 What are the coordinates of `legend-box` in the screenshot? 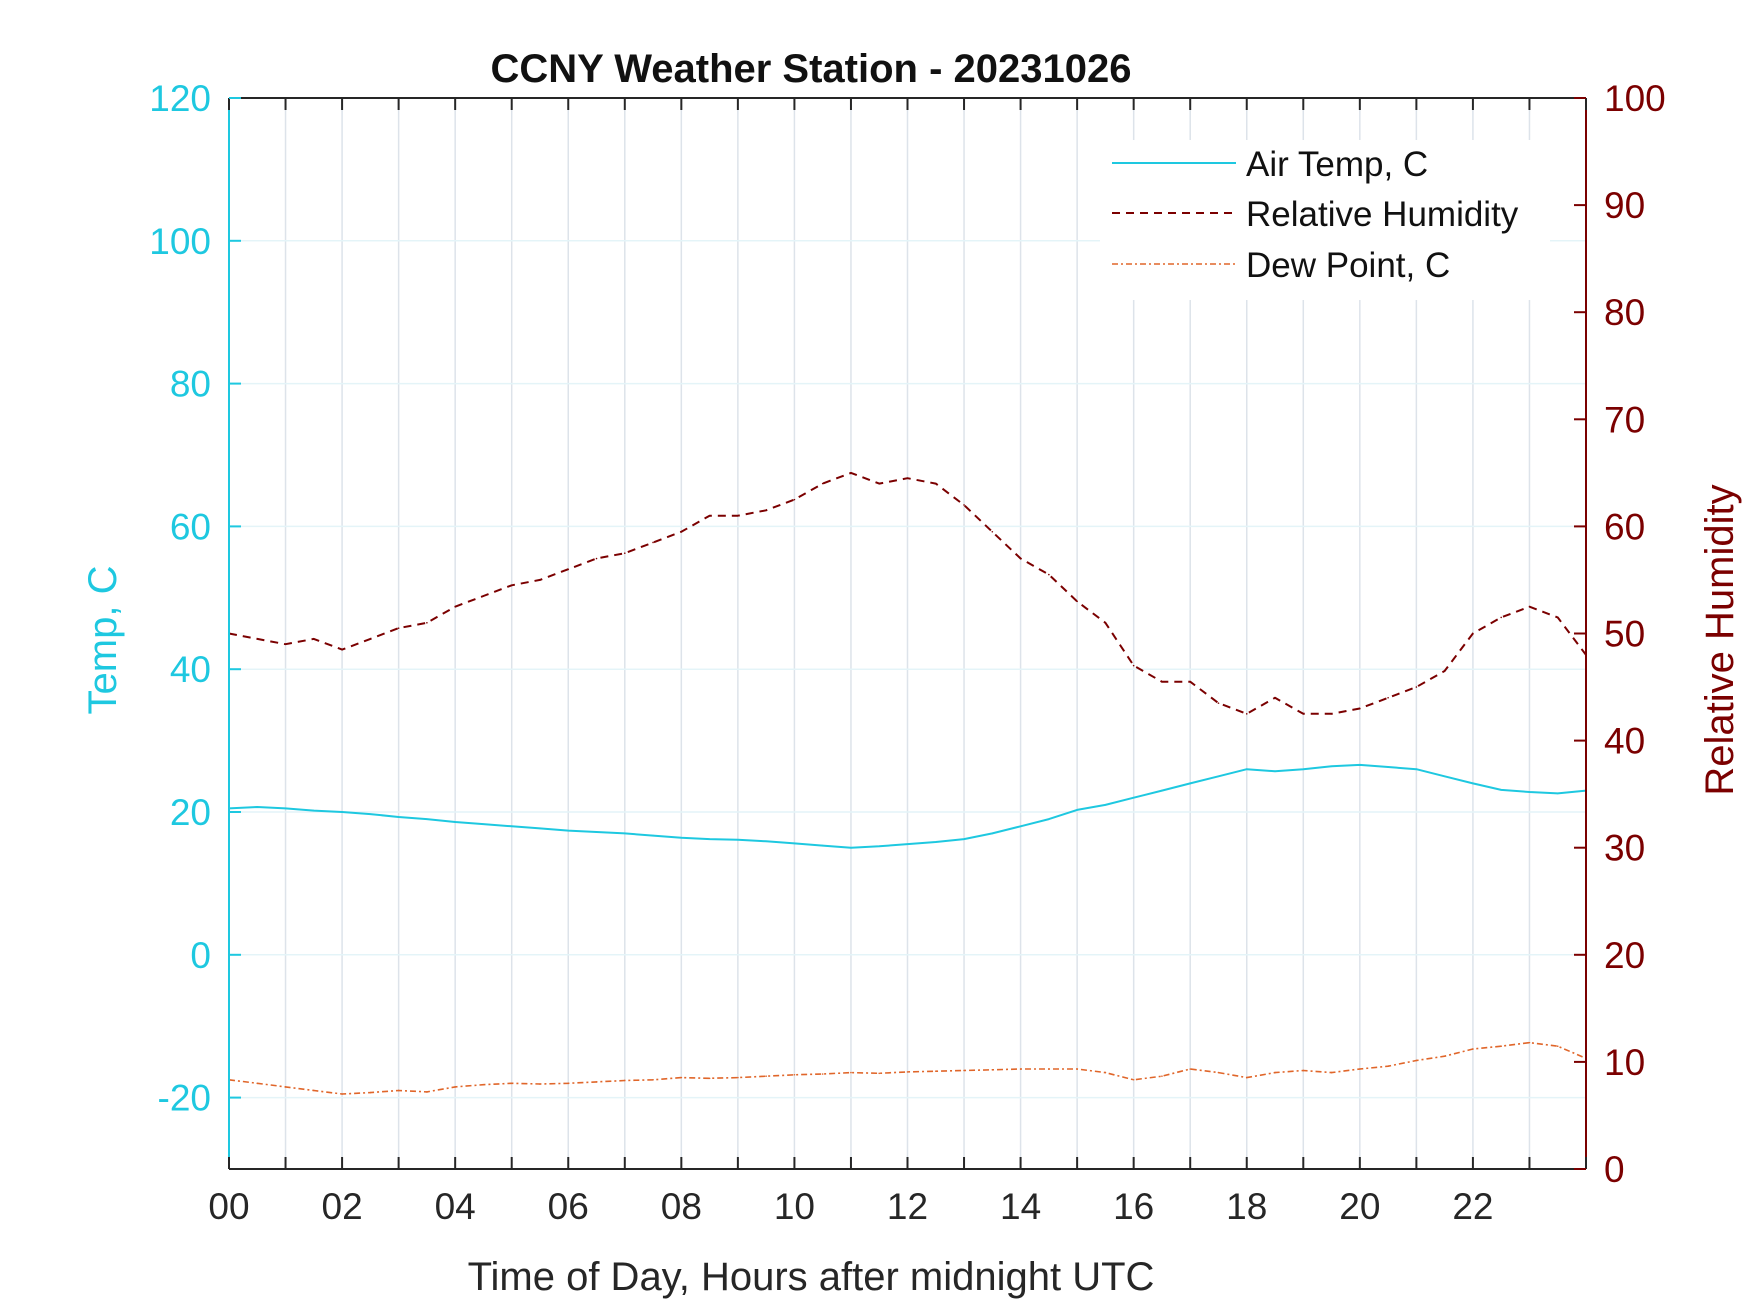 It's located at (1325, 220).